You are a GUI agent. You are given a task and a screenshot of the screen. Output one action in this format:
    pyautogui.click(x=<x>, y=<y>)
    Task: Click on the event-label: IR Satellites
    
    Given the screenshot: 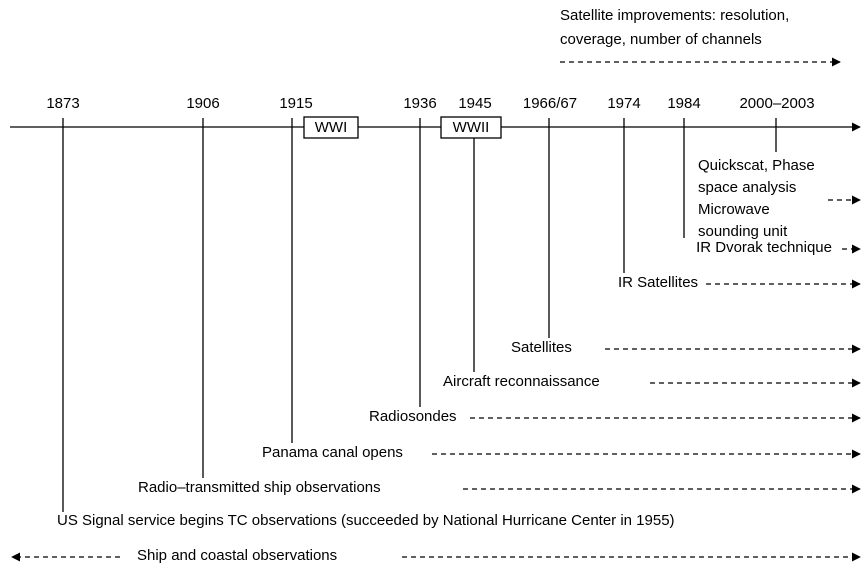 What is the action you would take?
    pyautogui.click(x=658, y=282)
    